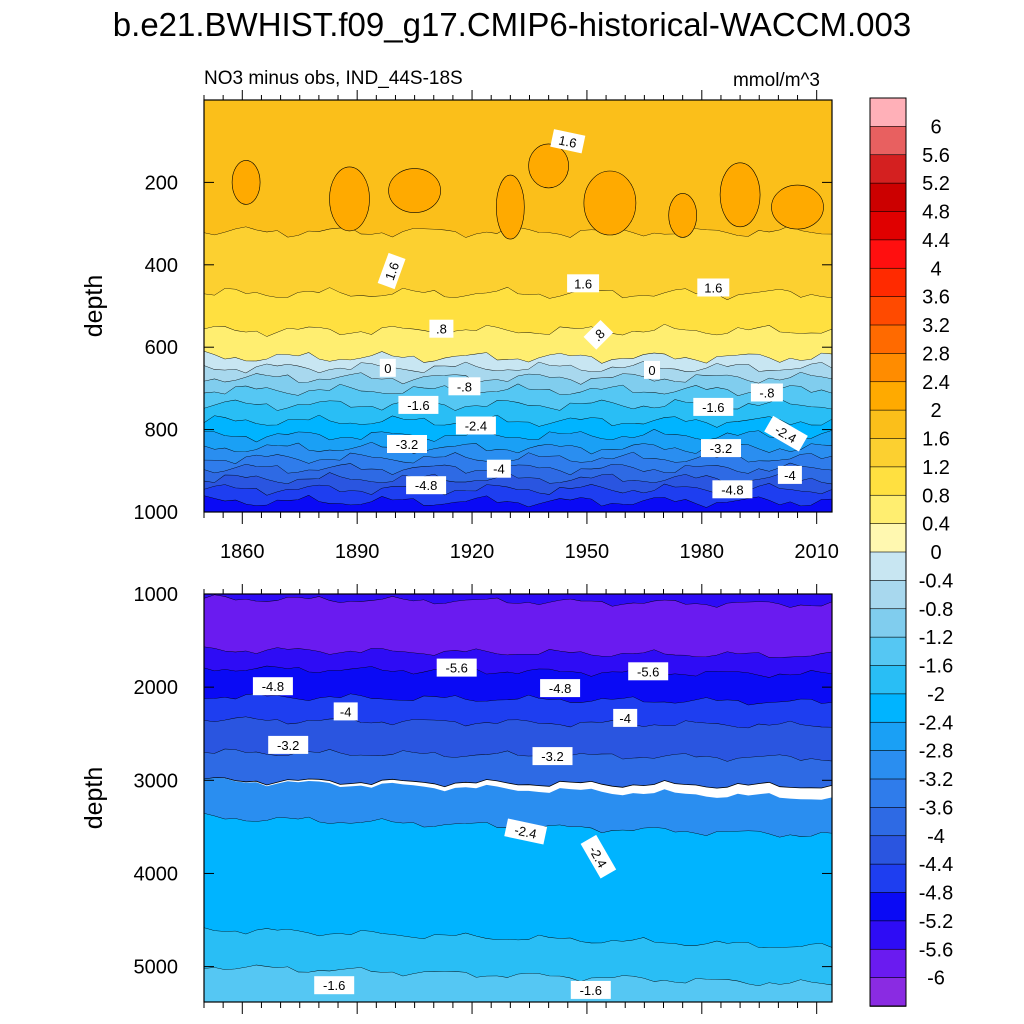 Image resolution: width=1024 pixels, height=1024 pixels. I want to click on colorbar-tick-label: 2, so click(935, 411).